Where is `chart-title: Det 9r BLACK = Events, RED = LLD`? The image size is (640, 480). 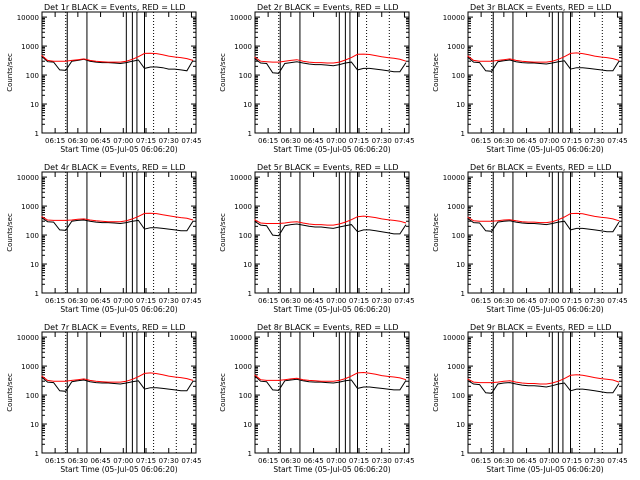
chart-title: Det 9r BLACK = Events, RED = LLD is located at coordinates (541, 327).